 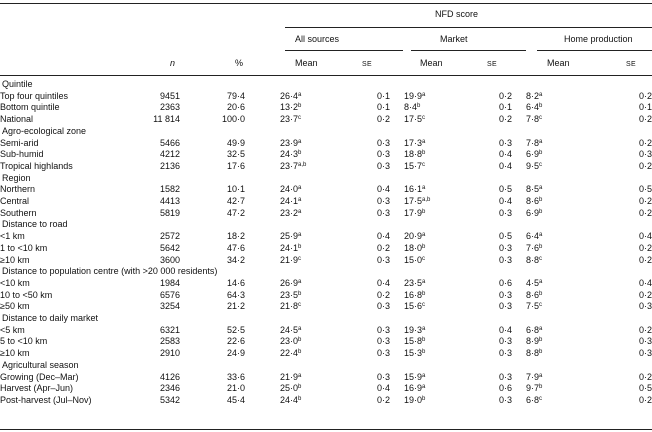 What do you see at coordinates (169, 329) in the screenshot?
I see `n-cell: 6321` at bounding box center [169, 329].